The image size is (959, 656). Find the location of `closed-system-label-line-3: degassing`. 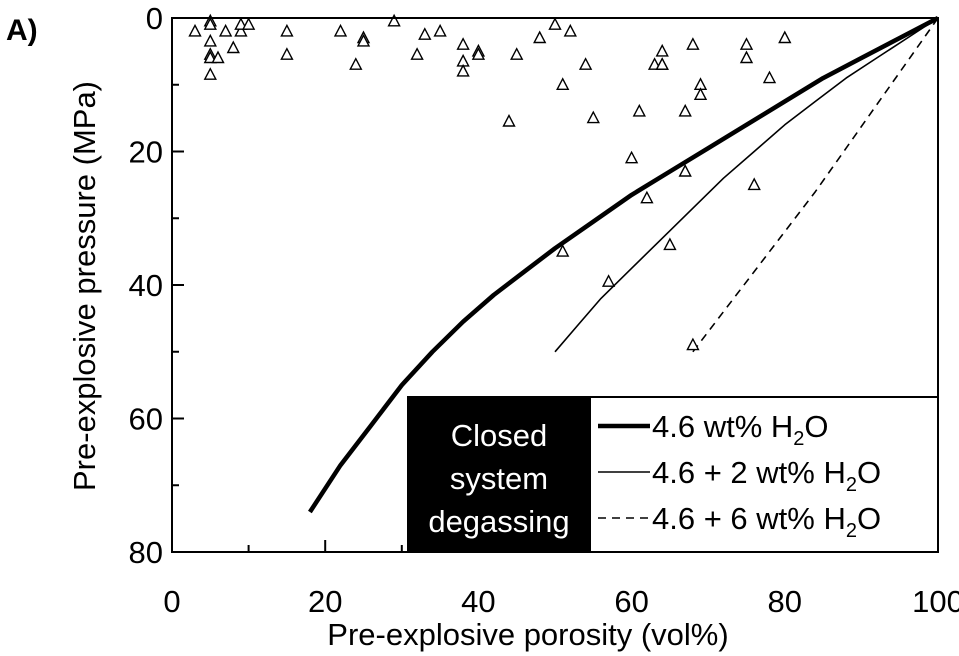

closed-system-label-line-3: degassing is located at coordinates (498, 521).